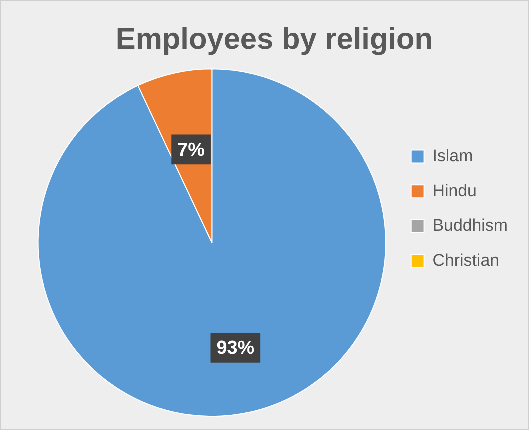 The width and height of the screenshot is (531, 432). I want to click on legend-label: Islam, so click(453, 156).